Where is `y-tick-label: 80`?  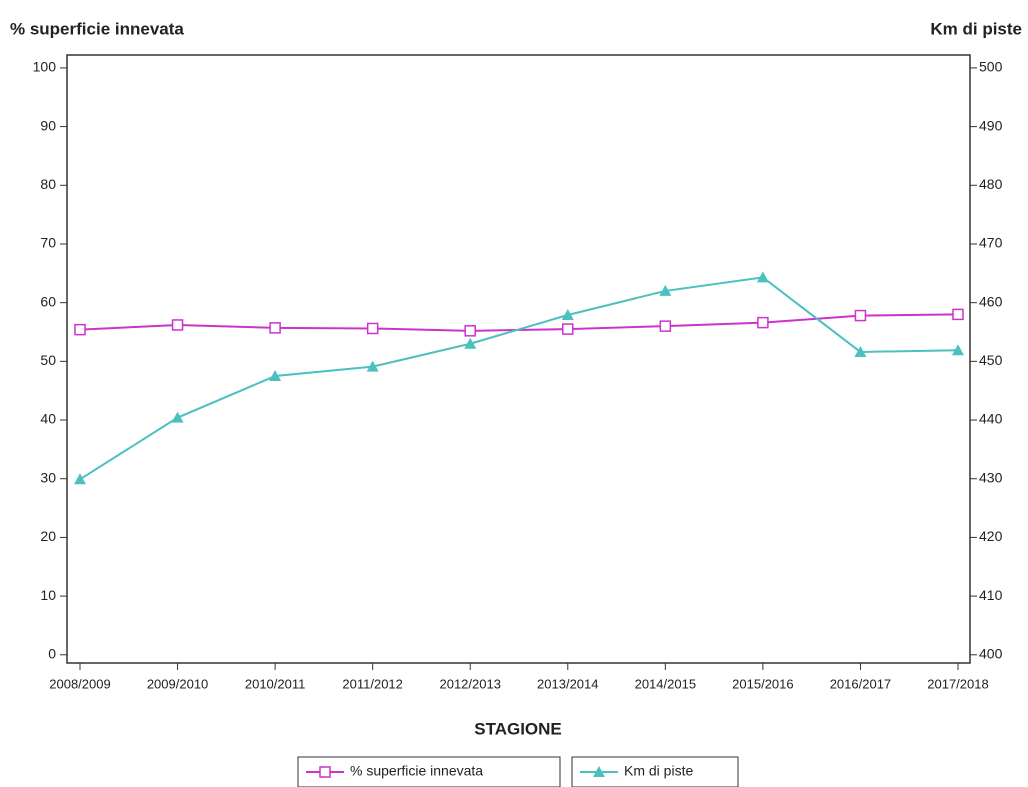
y-tick-label: 80 is located at coordinates (48, 184).